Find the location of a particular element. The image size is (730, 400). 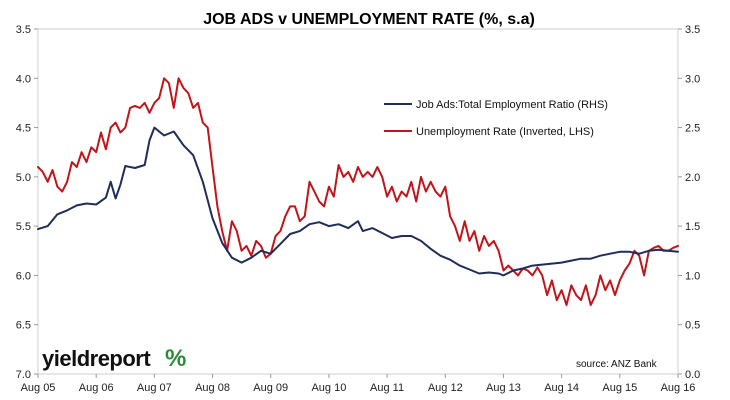

x-tick-label: Aug 08 is located at coordinates (212, 388).